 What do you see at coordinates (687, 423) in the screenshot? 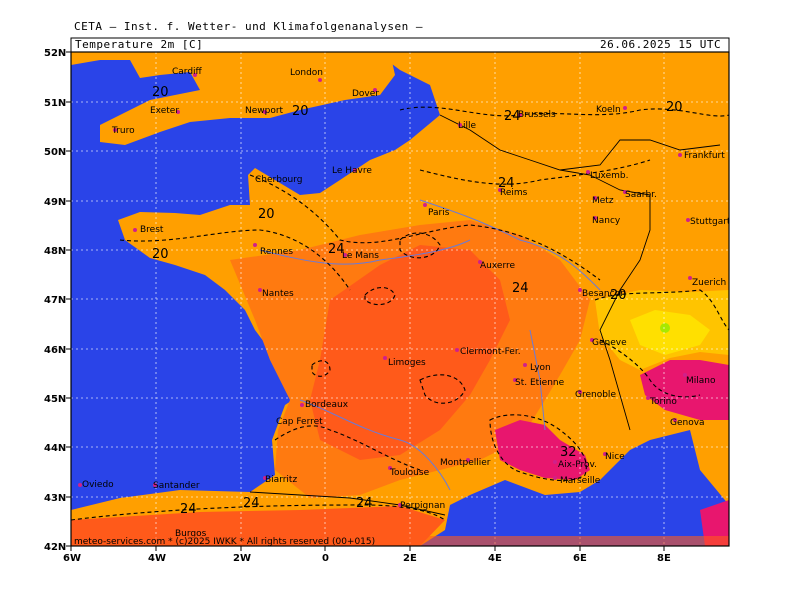
I see `city-label: Genova` at bounding box center [687, 423].